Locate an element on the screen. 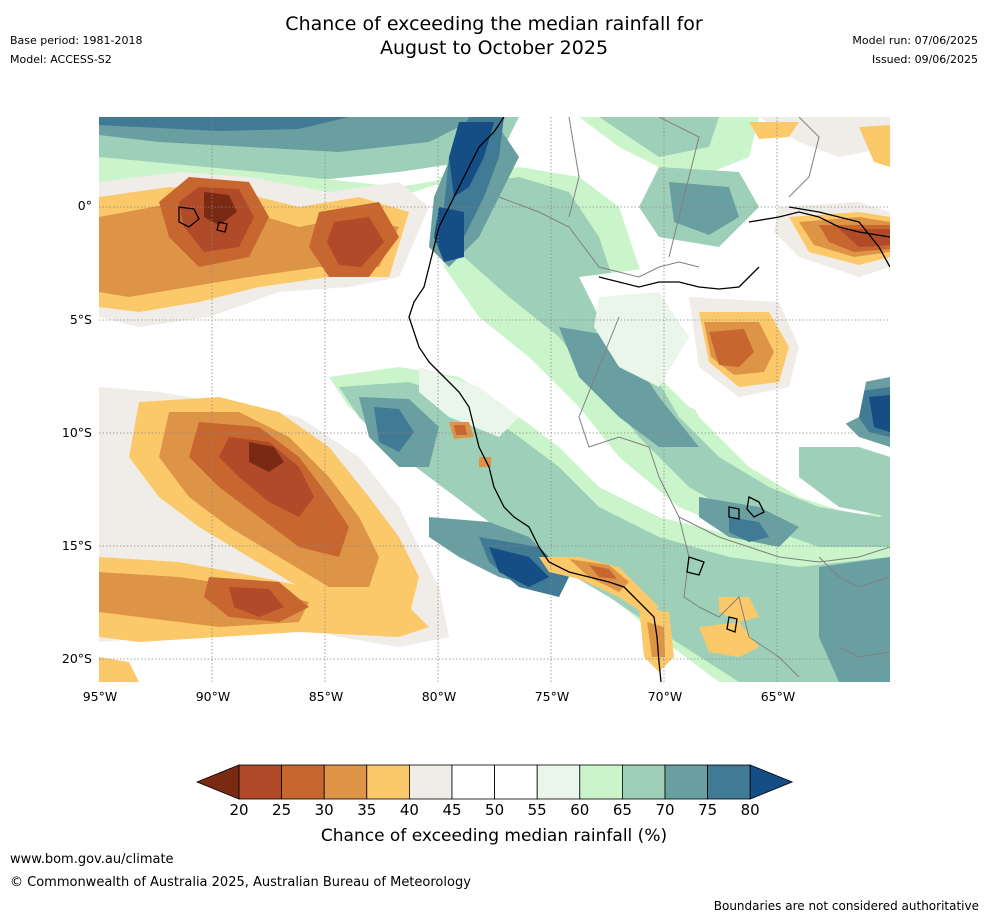 The width and height of the screenshot is (988, 919). colorbar-tick-label: 25 is located at coordinates (282, 810).